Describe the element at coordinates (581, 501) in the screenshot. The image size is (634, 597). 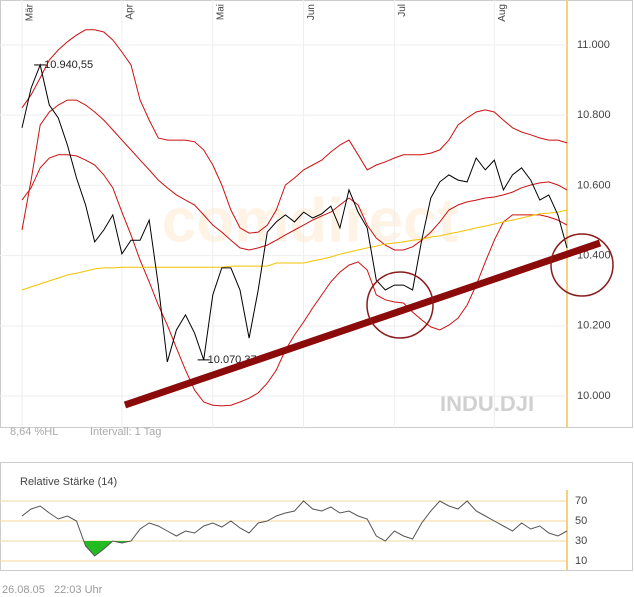
I see `y-tick-label: 70` at that location.